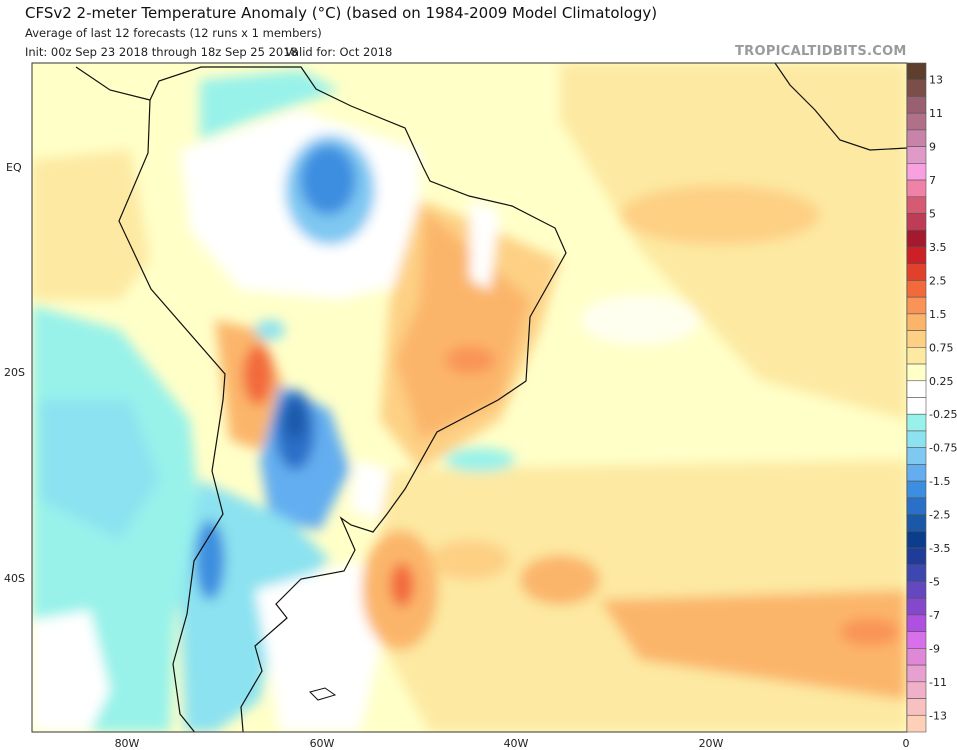 The image size is (957, 750). What do you see at coordinates (941, 347) in the screenshot?
I see `colorbar-label: 0.75` at bounding box center [941, 347].